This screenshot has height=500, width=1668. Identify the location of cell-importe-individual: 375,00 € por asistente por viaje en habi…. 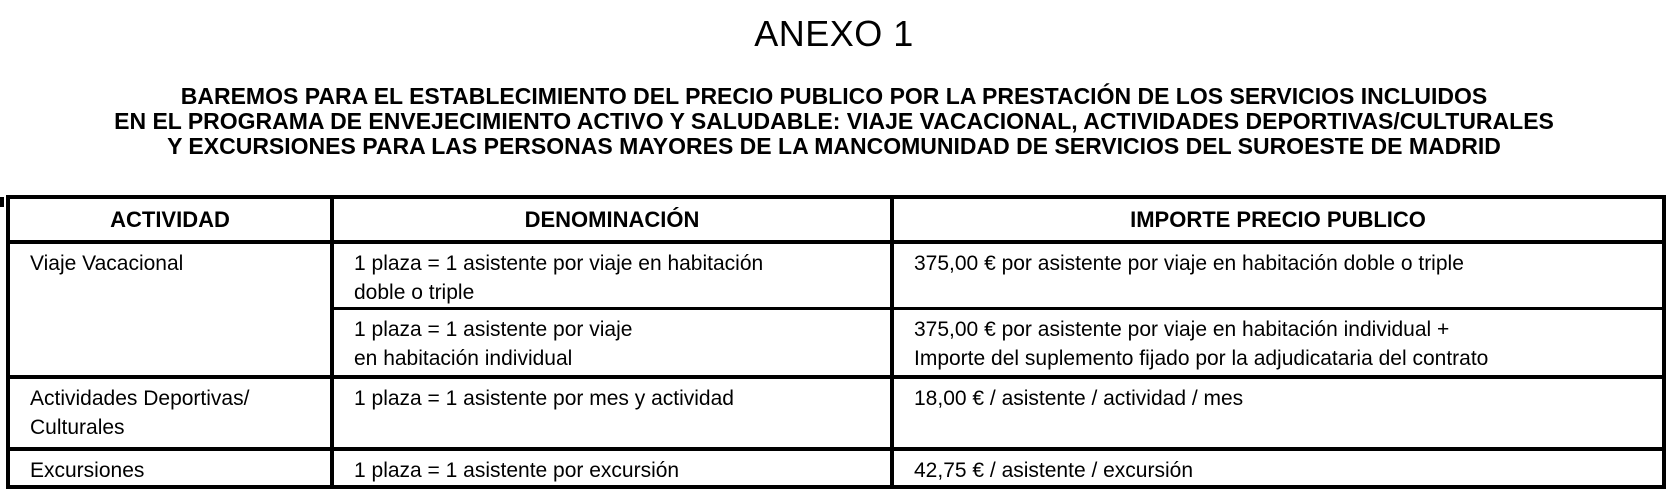
(1278, 343).